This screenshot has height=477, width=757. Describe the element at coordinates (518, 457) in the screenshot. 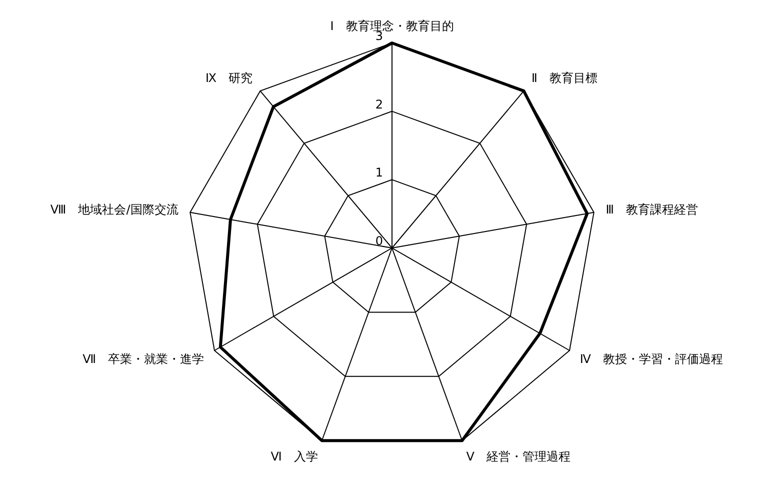

I see `spoke-label: Ⅴ 経営・管理過程` at that location.